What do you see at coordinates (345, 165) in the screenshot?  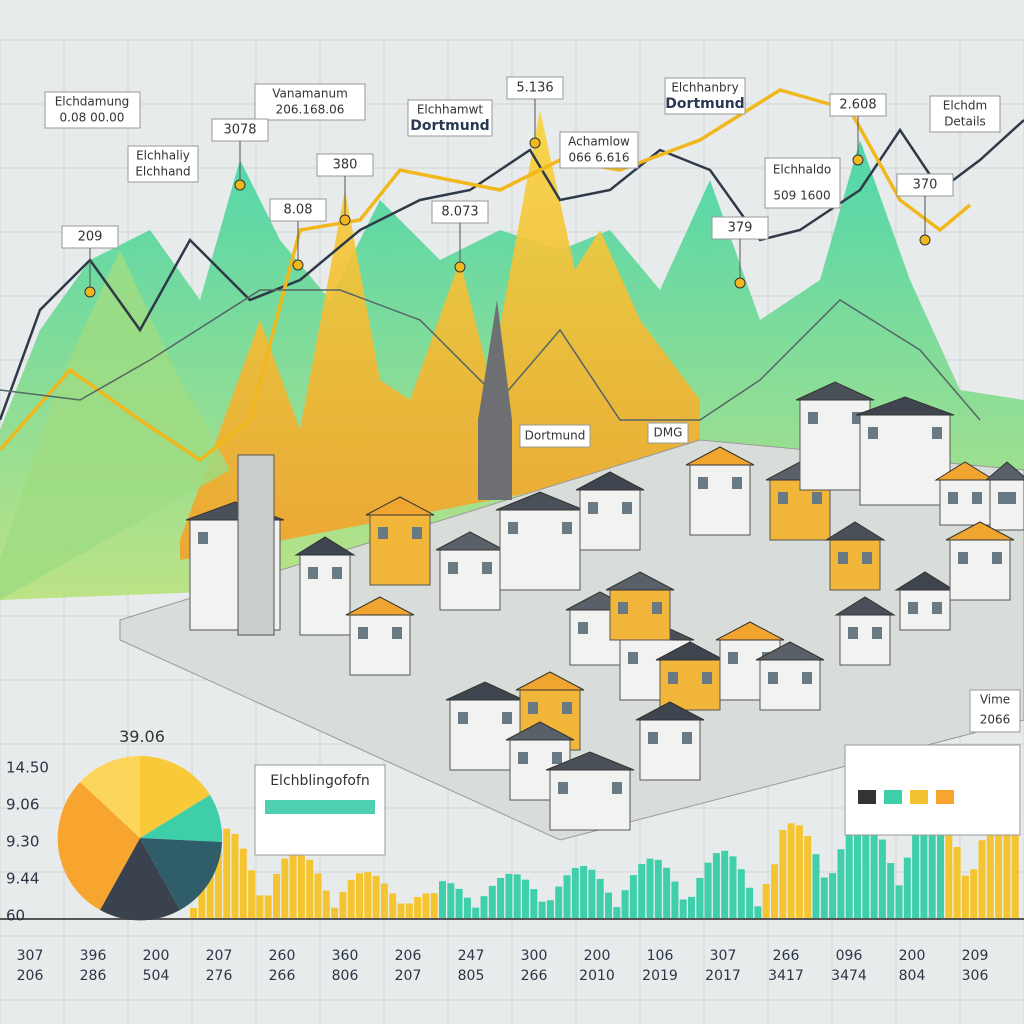 I see `marker-label: 380` at bounding box center [345, 165].